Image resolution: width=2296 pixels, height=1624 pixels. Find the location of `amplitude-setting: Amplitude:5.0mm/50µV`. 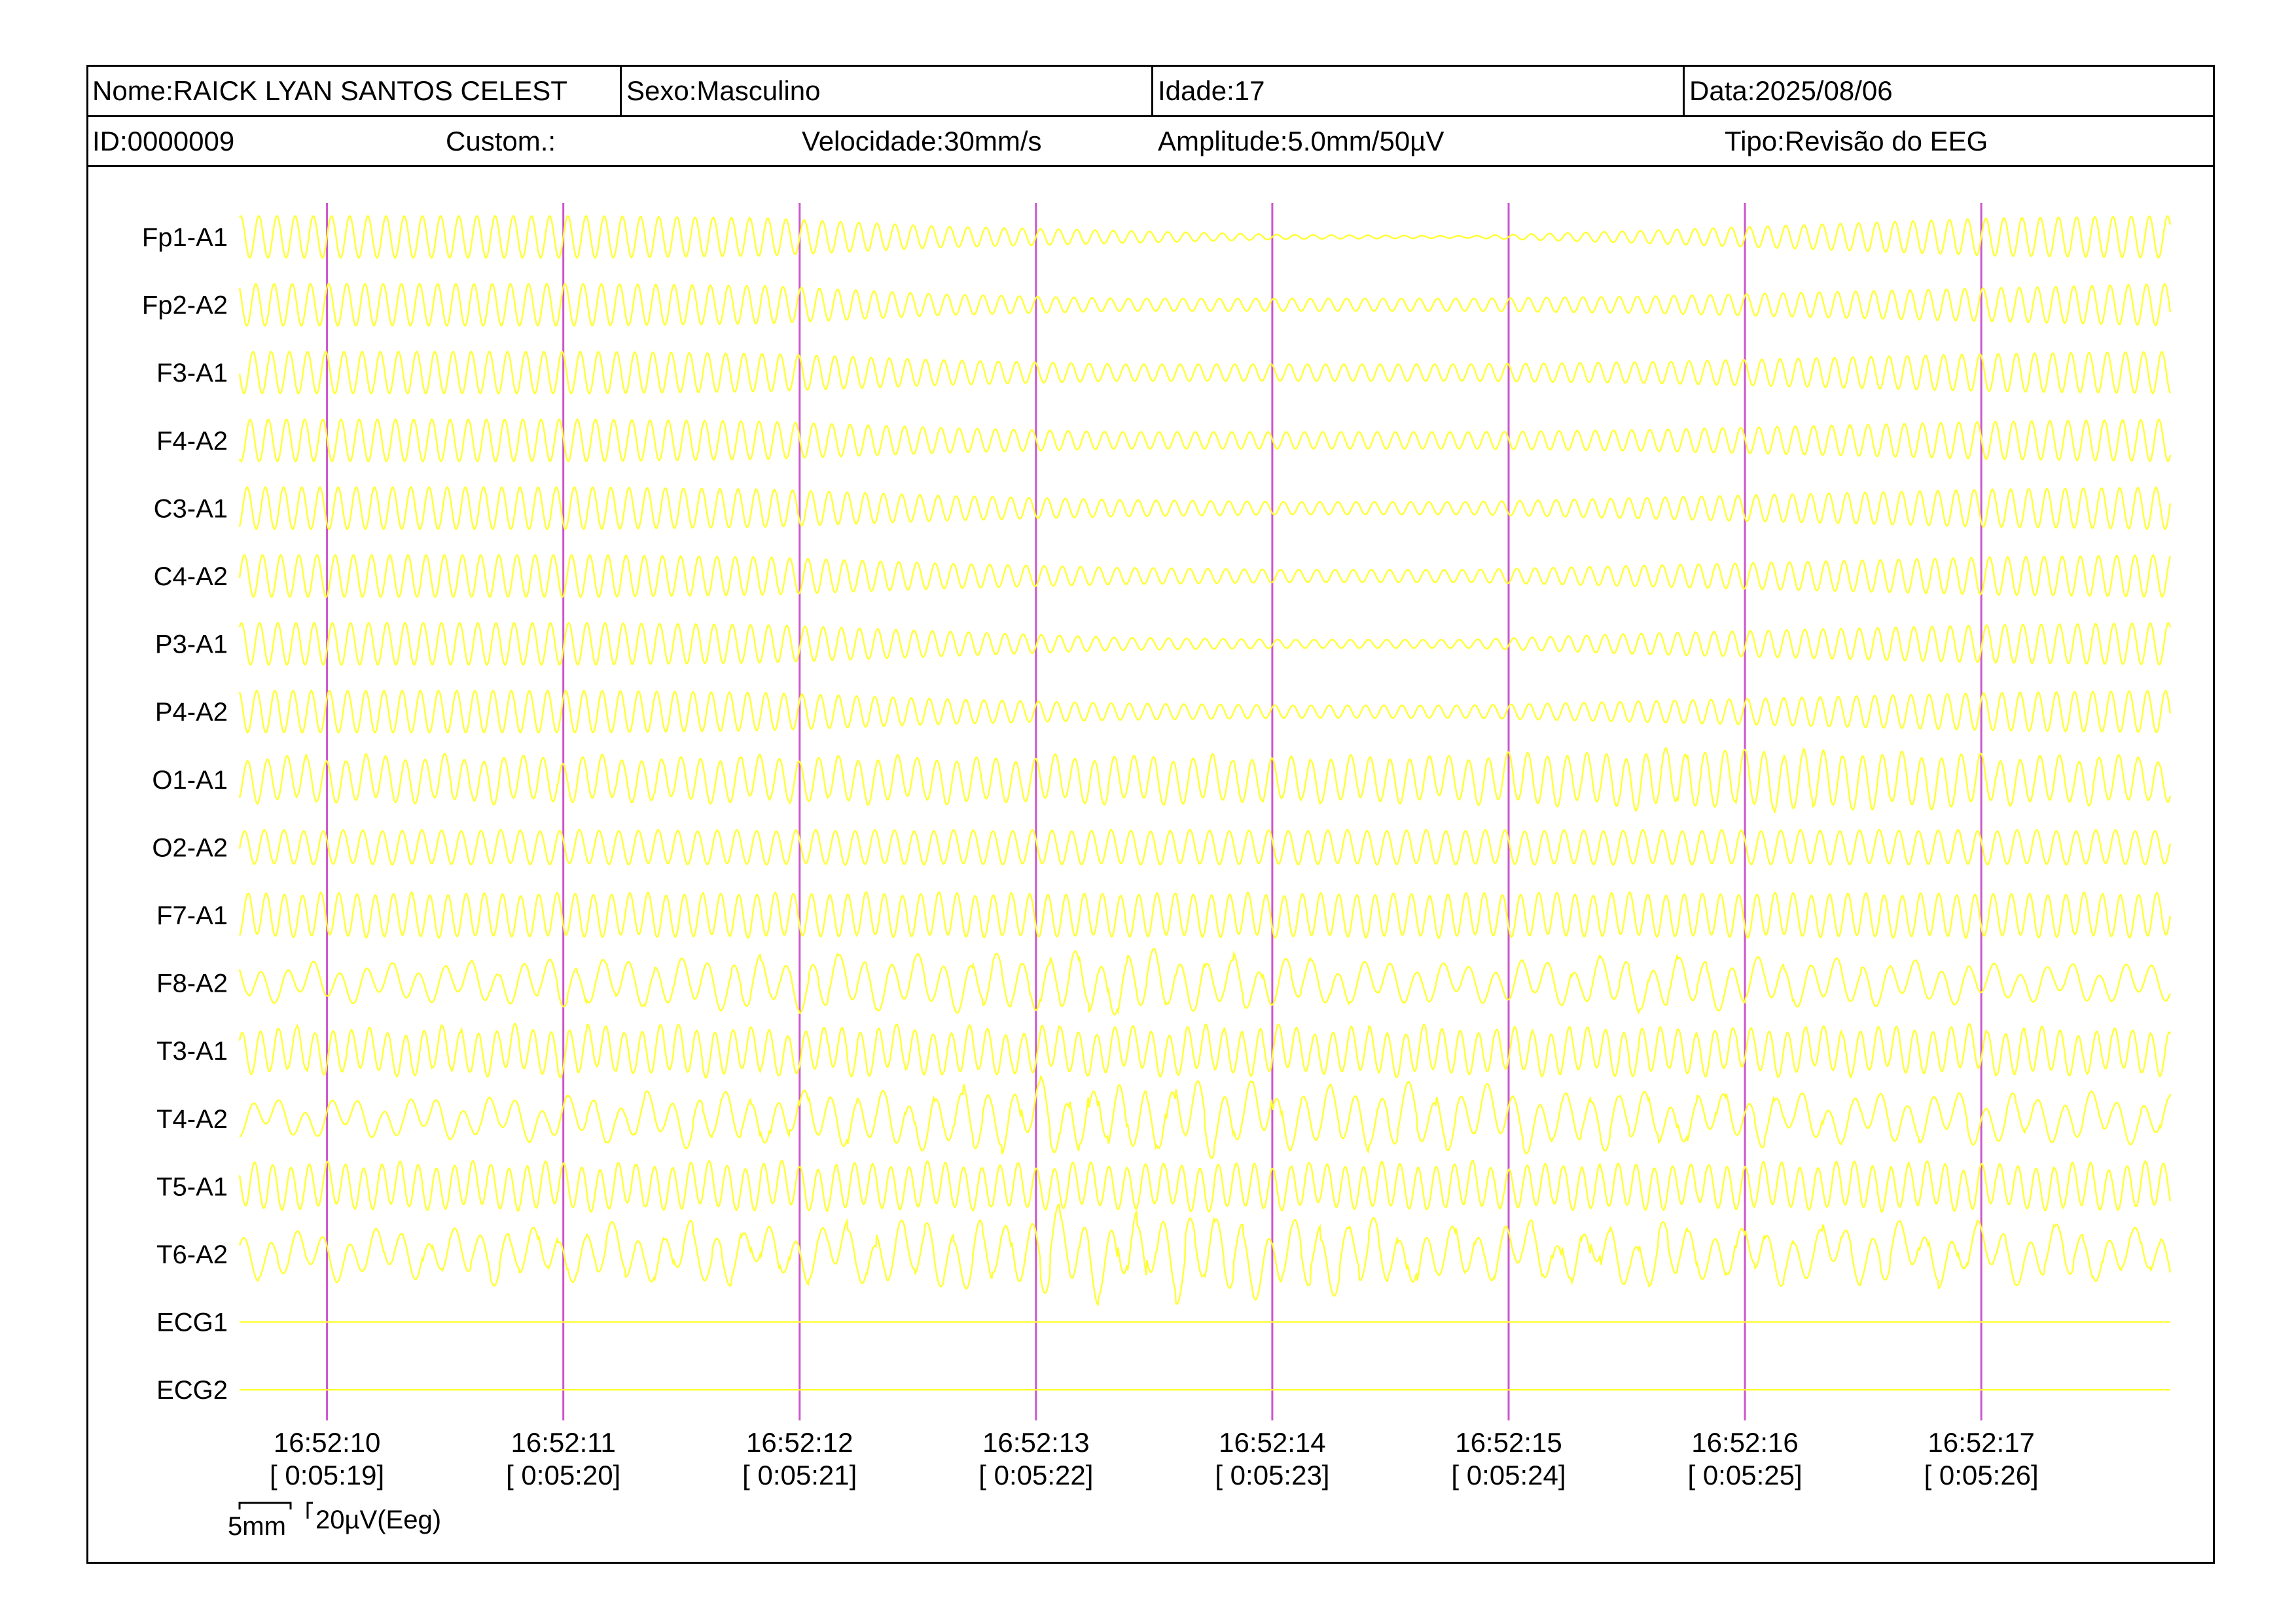

amplitude-setting: Amplitude:5.0mm/50µV is located at coordinates (1301, 140).